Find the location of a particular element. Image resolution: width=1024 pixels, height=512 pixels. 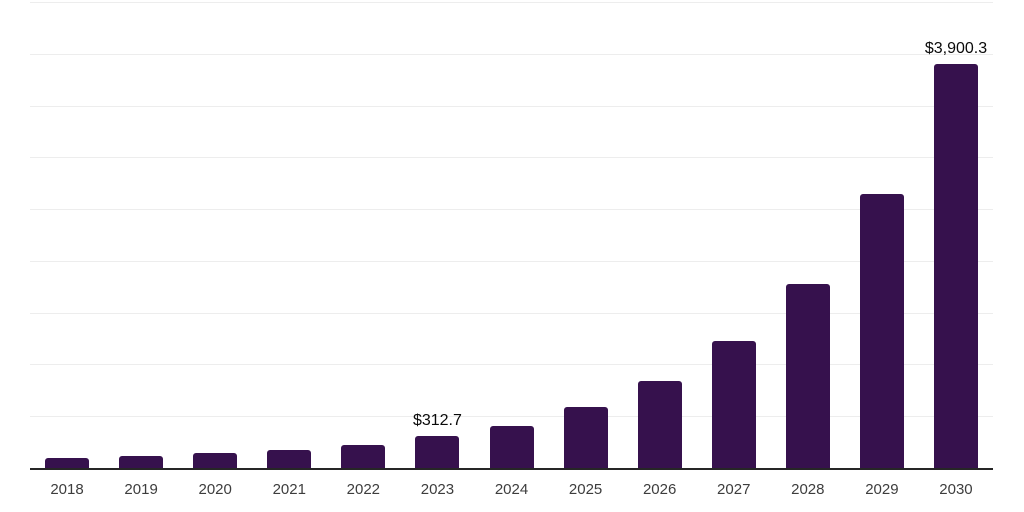

bar-value-label-2023: $312.7 is located at coordinates (437, 420).